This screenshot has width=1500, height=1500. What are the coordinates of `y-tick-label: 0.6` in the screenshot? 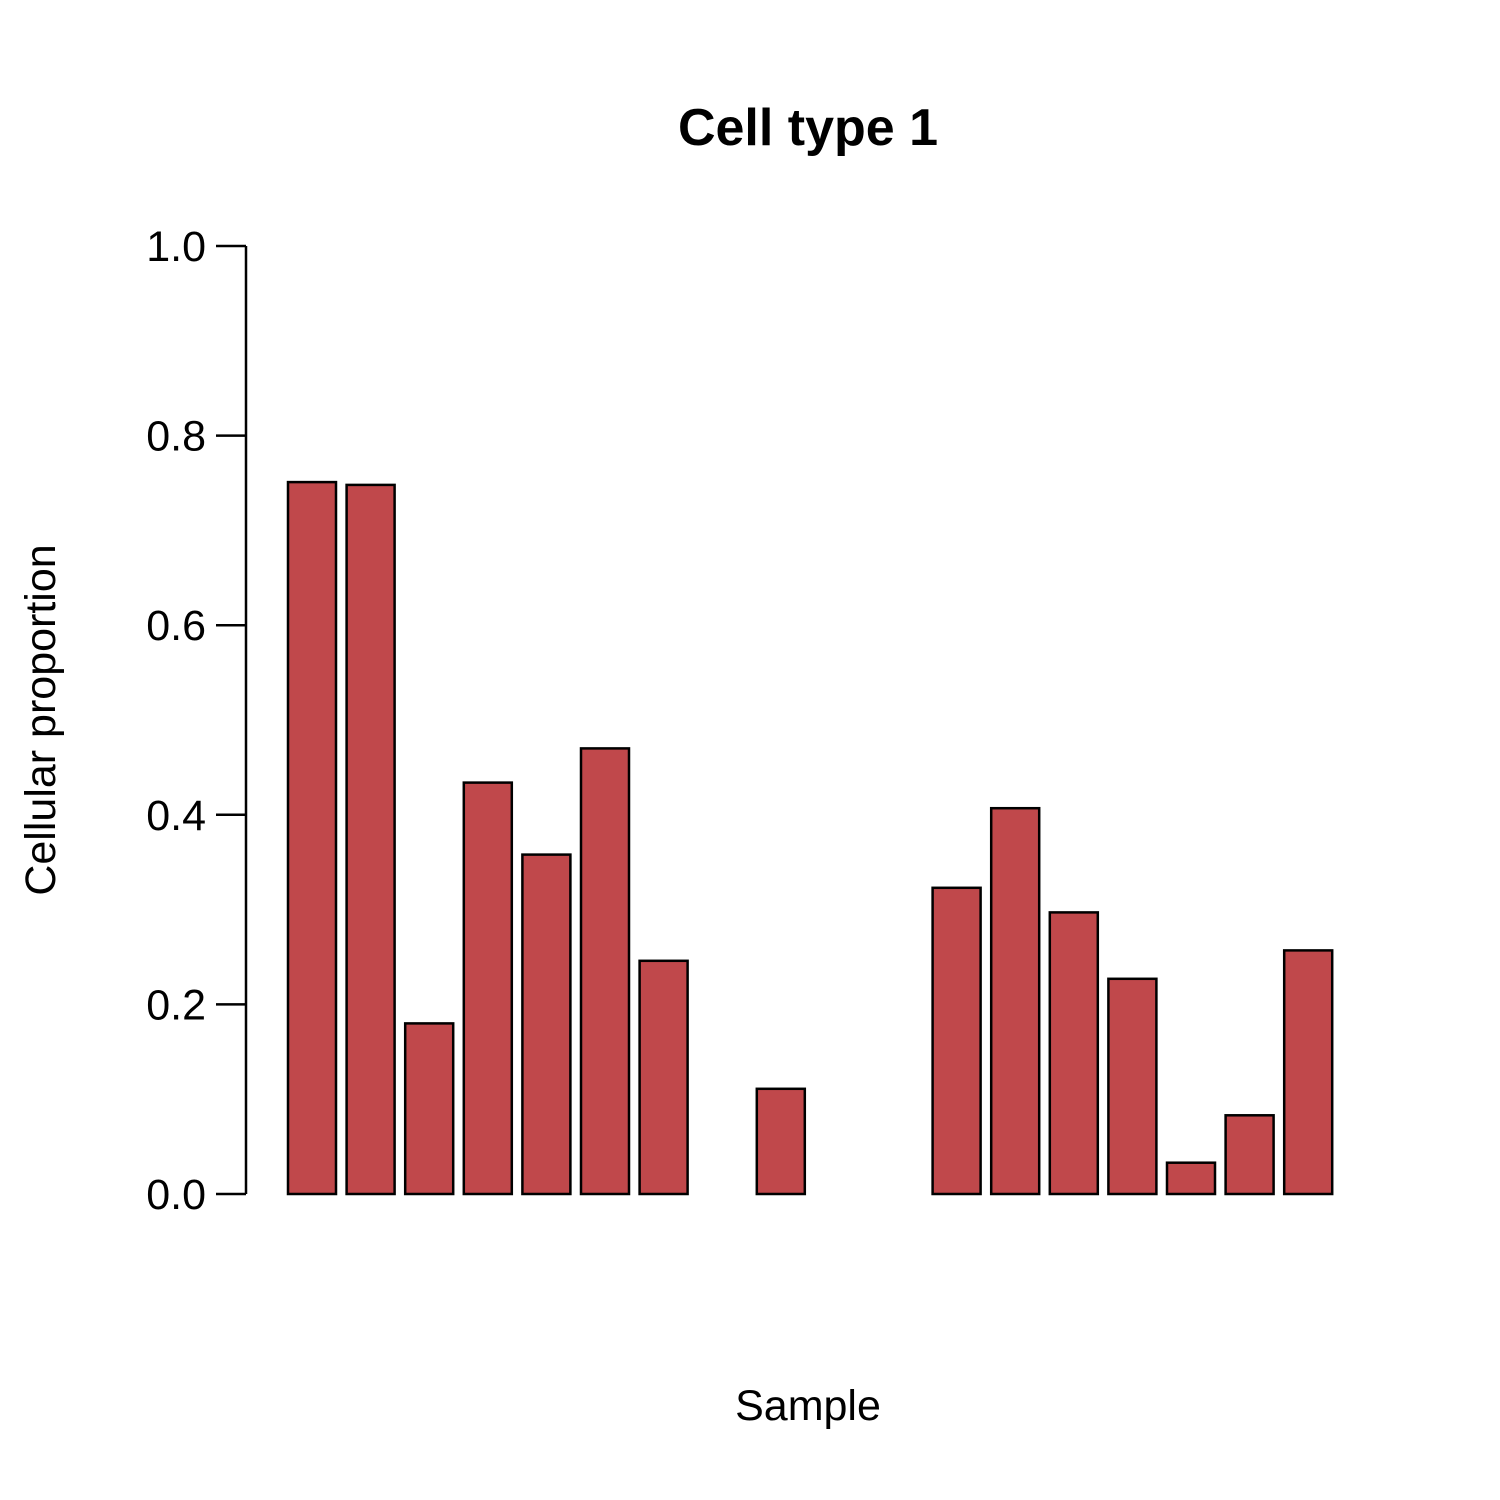 It's located at (176, 626).